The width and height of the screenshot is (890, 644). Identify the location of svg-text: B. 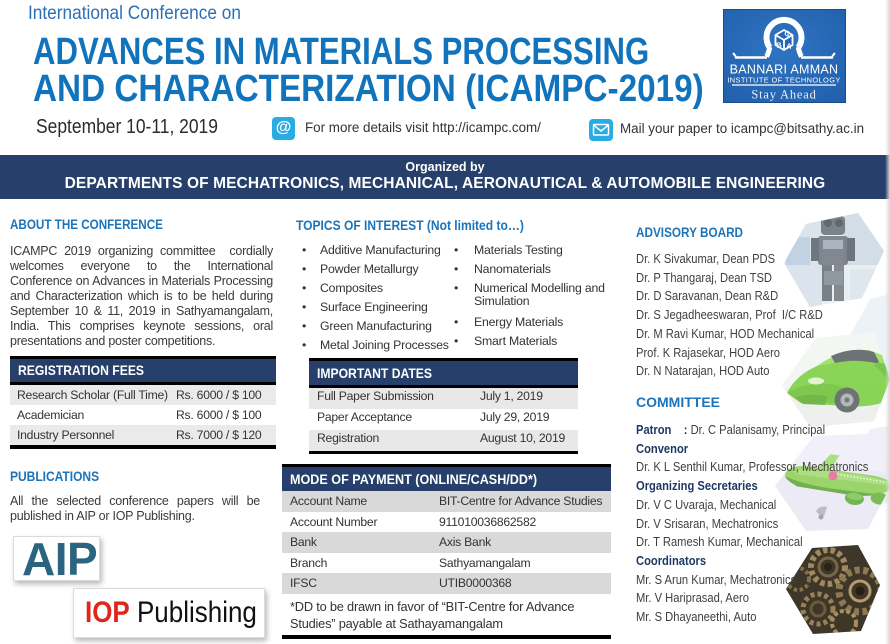
(779, 45).